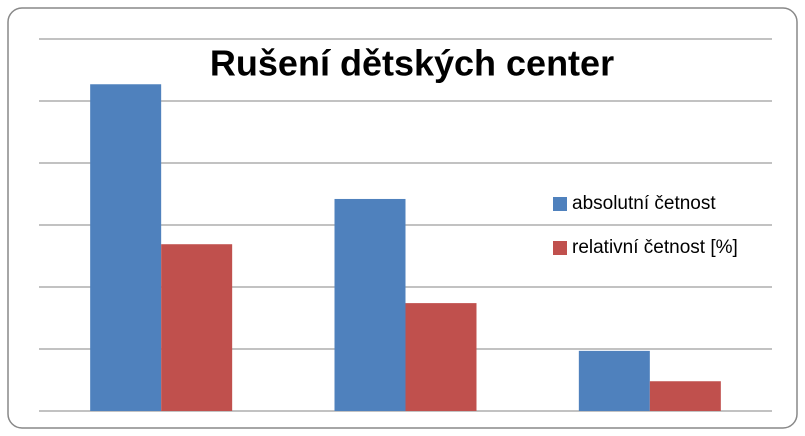 The width and height of the screenshot is (805, 436). I want to click on chart-title: Rušení dětských center, so click(412, 63).